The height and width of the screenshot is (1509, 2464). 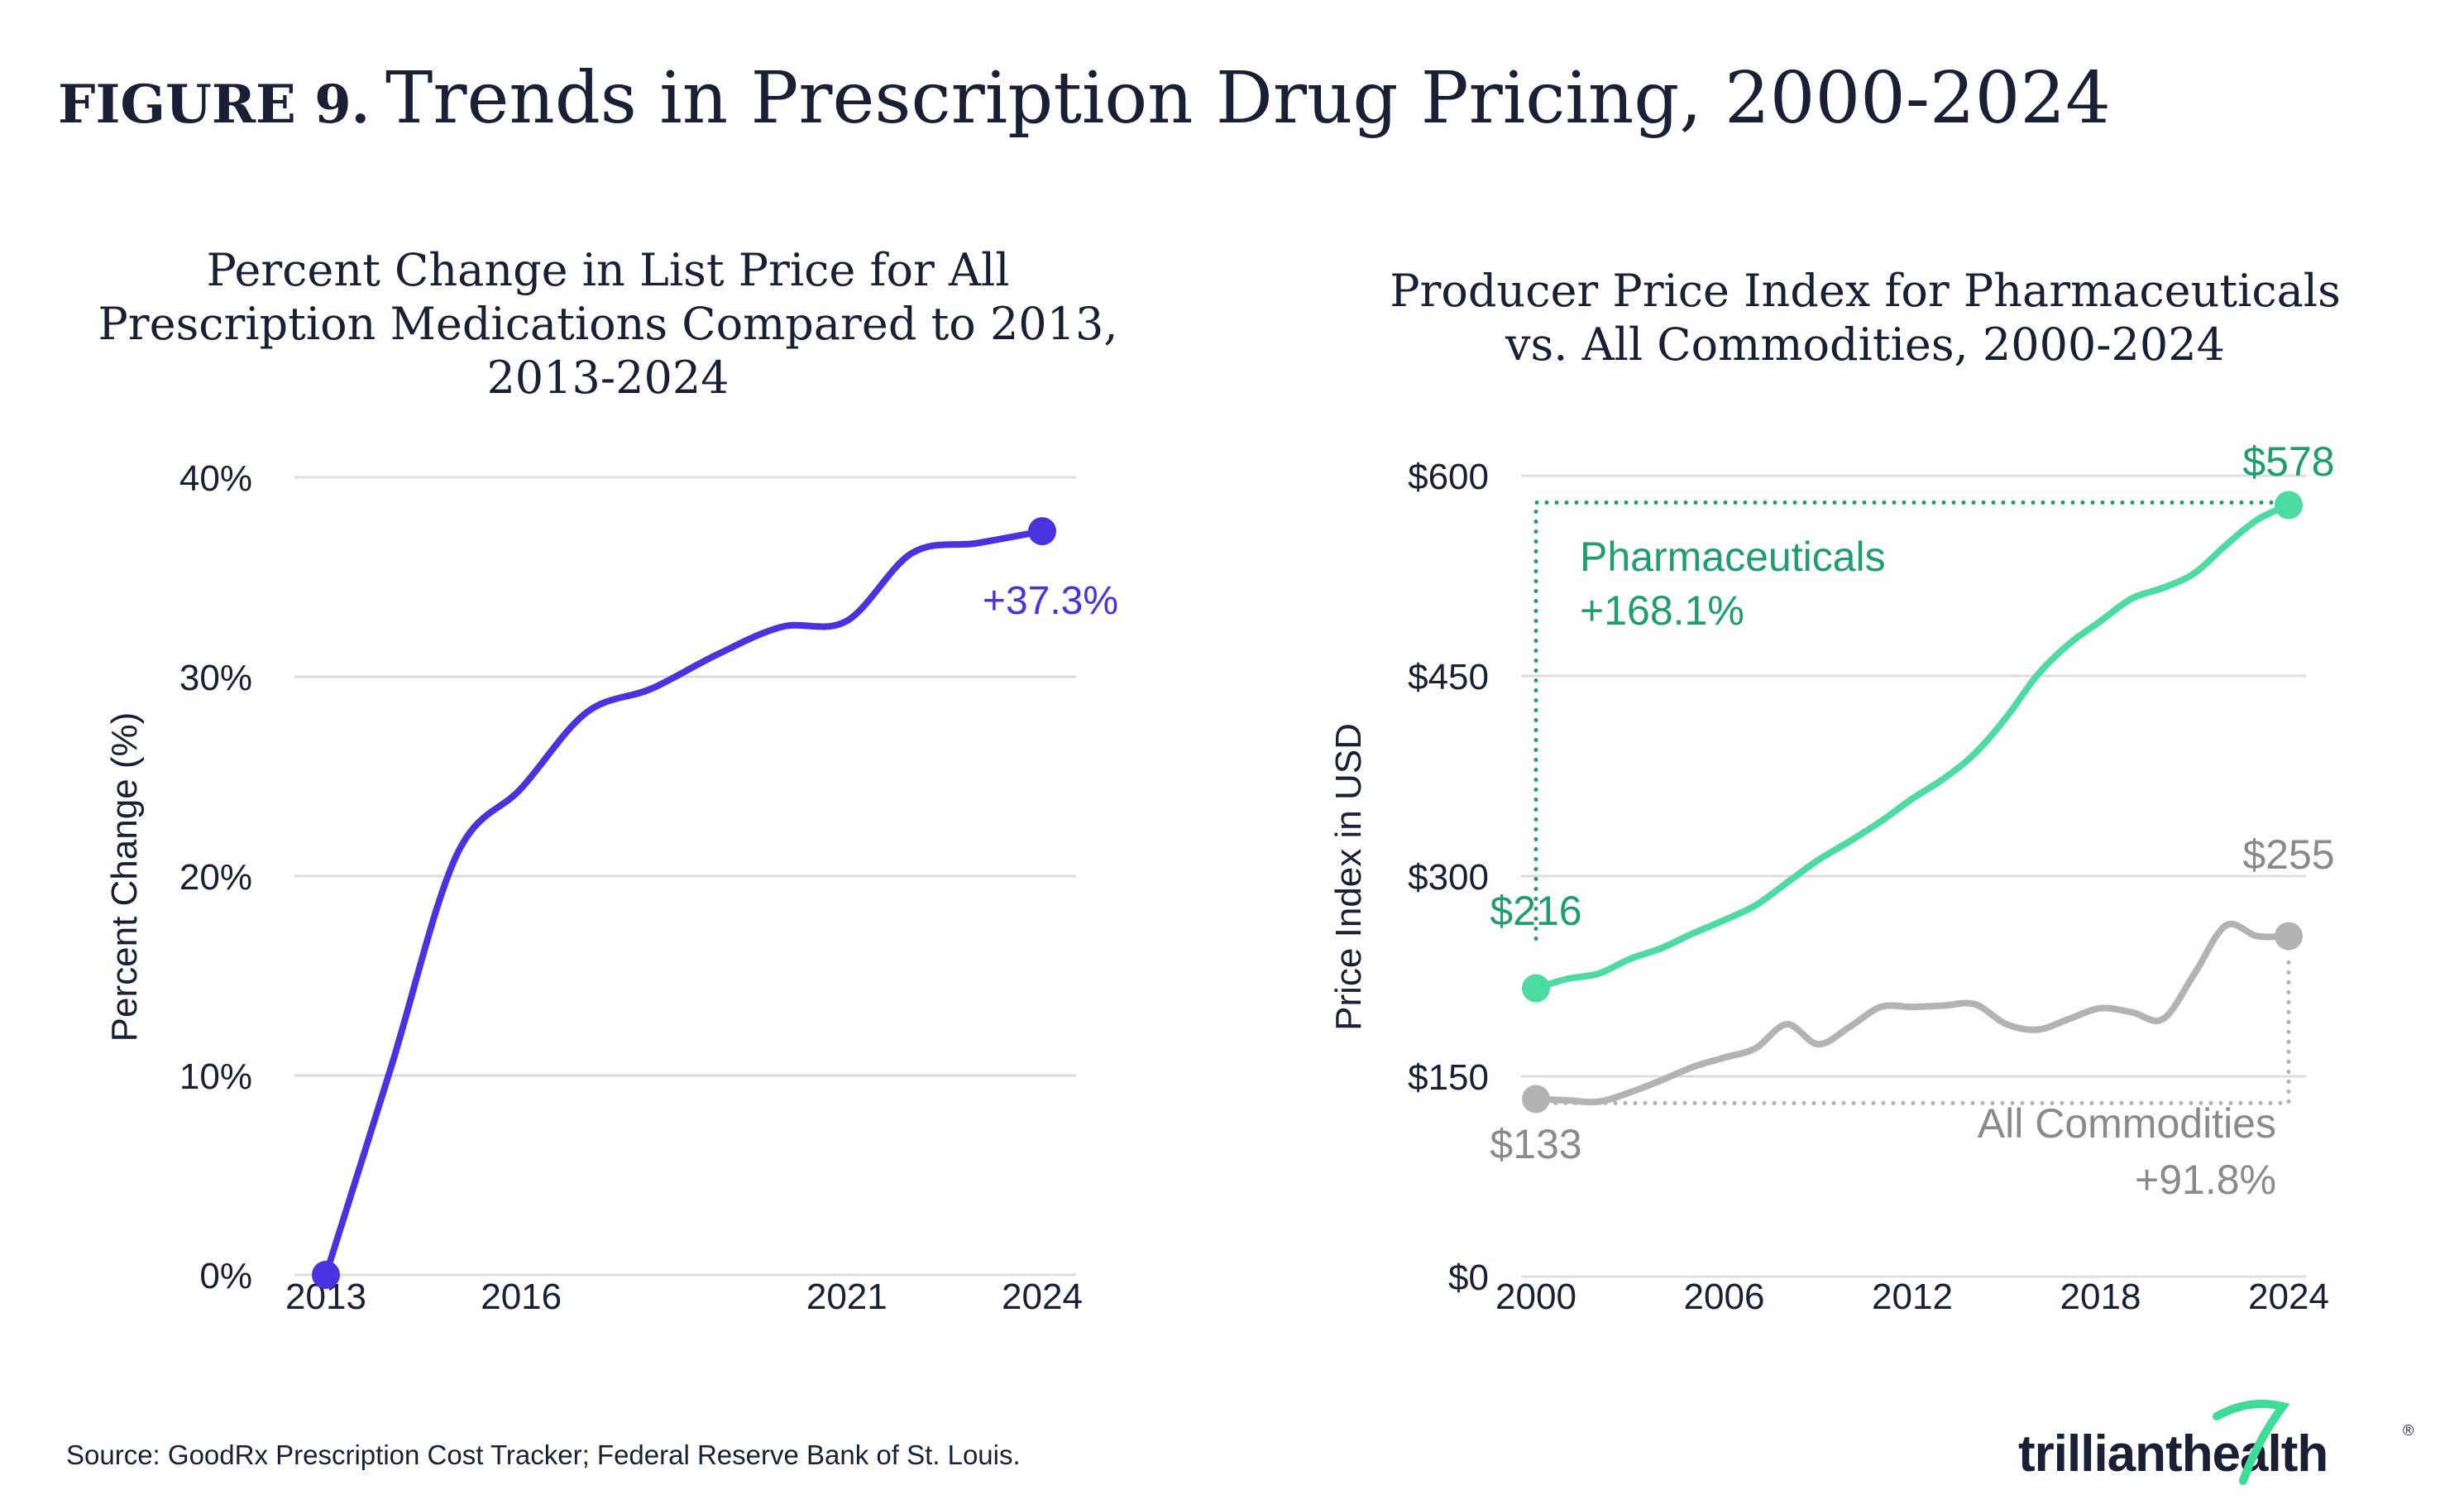 What do you see at coordinates (2100, 1297) in the screenshot?
I see `x-tick-label: 2018` at bounding box center [2100, 1297].